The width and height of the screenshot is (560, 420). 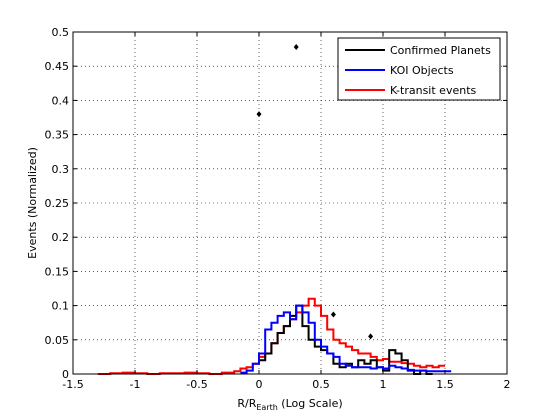 I want to click on y-tick-label: 0, so click(x=65, y=374).